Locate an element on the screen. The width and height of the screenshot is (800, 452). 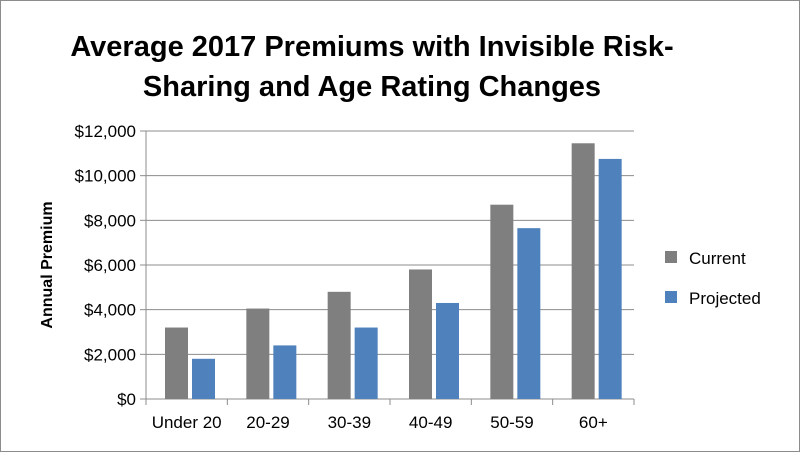
legend-label-projected: Projected is located at coordinates (725, 298).